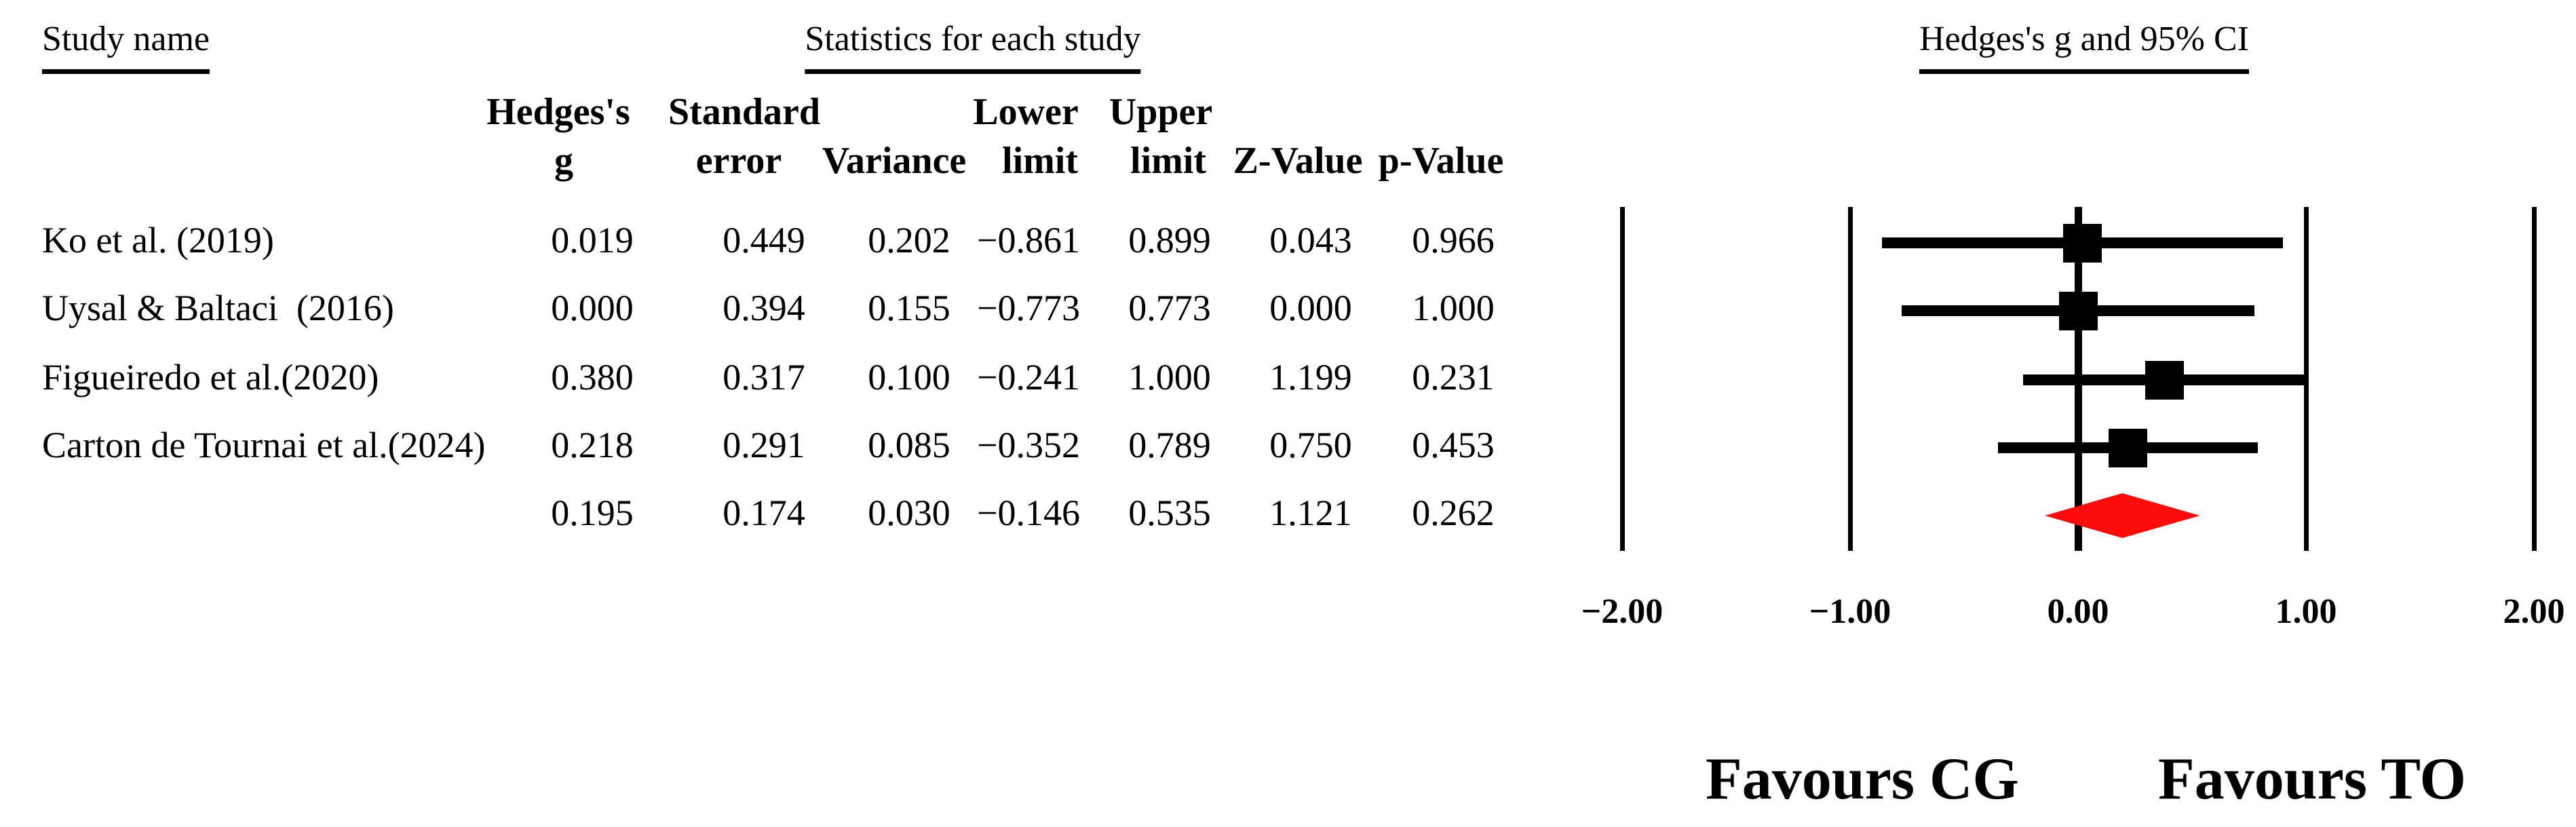 This screenshot has height=827, width=2576. Describe the element at coordinates (909, 241) in the screenshot. I see `stat-value: 0.202` at that location.